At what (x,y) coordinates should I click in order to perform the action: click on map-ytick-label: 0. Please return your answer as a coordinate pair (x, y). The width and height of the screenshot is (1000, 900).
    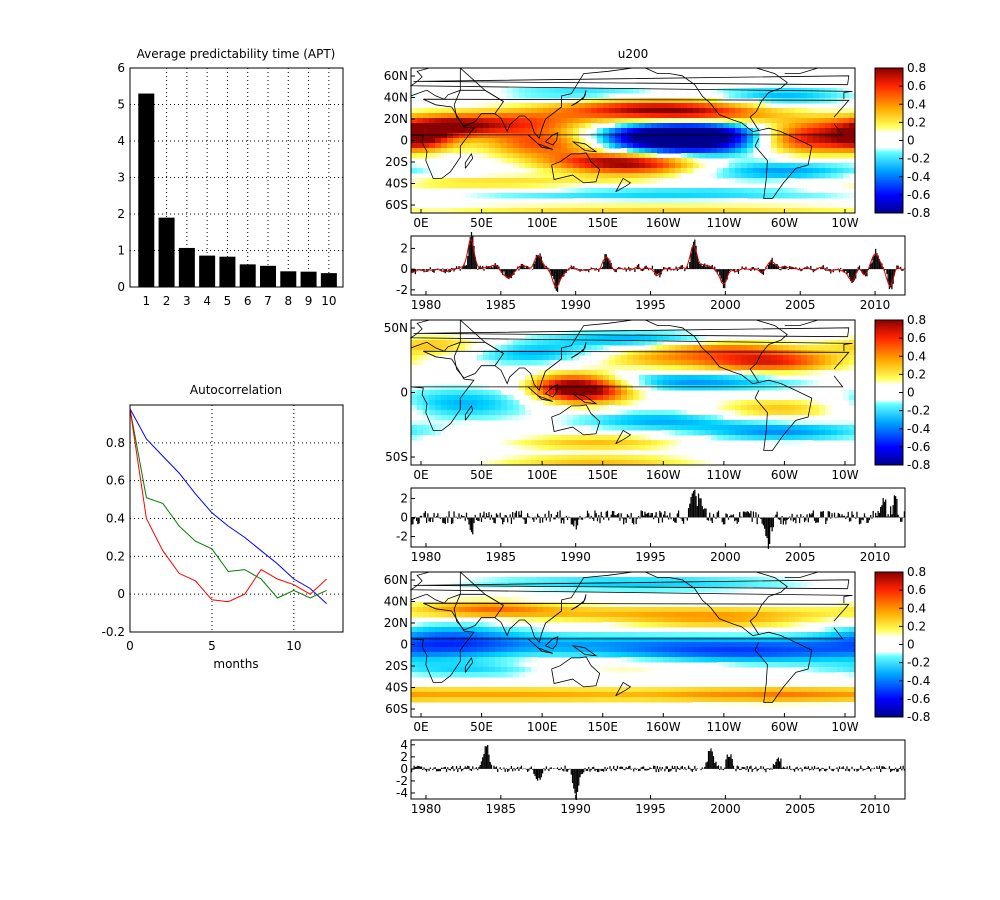
    Looking at the image, I should click on (404, 141).